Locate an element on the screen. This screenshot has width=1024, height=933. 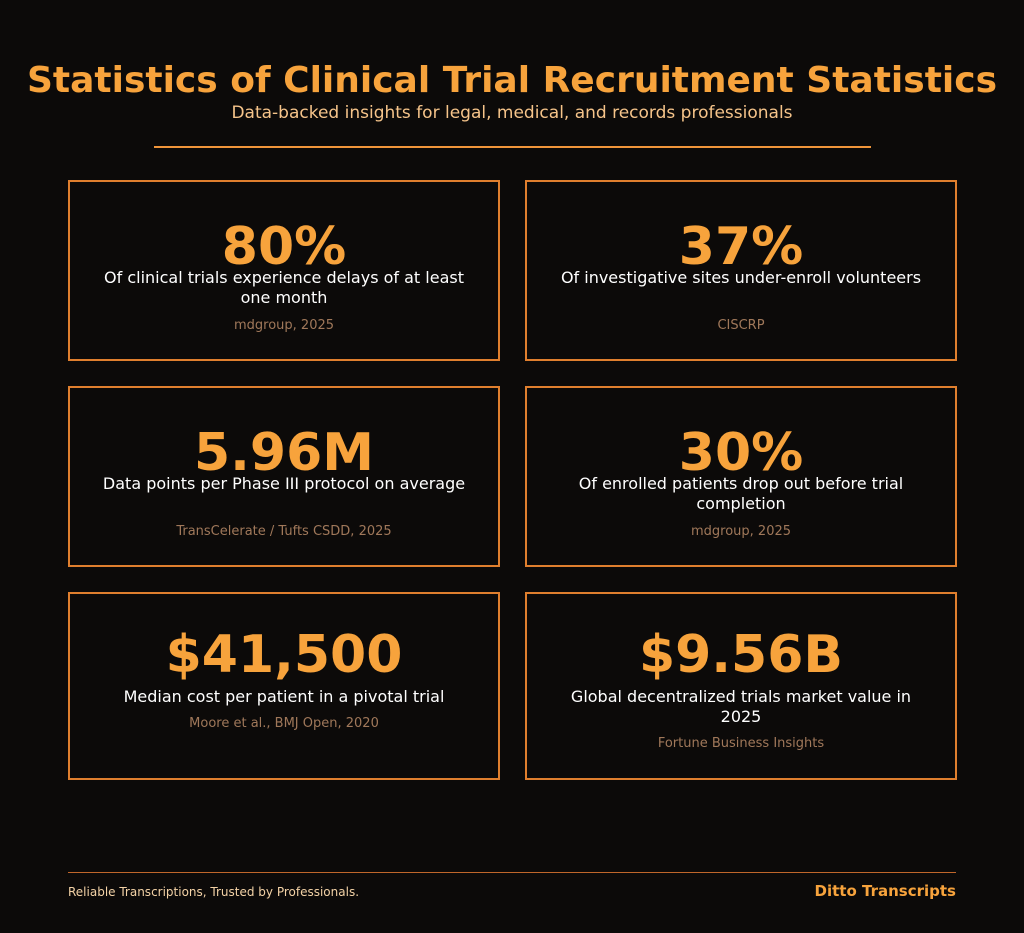
stat-source: CISCRP is located at coordinates (741, 325).